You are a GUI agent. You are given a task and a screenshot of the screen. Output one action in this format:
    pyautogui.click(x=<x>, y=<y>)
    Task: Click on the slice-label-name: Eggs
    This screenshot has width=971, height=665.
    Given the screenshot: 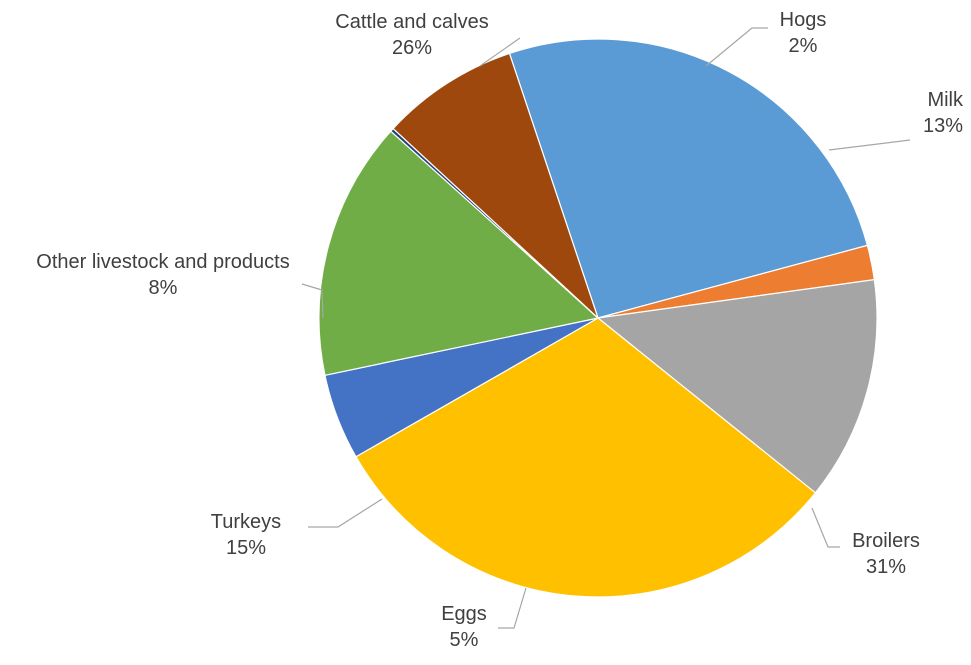 What is the action you would take?
    pyautogui.click(x=464, y=614)
    